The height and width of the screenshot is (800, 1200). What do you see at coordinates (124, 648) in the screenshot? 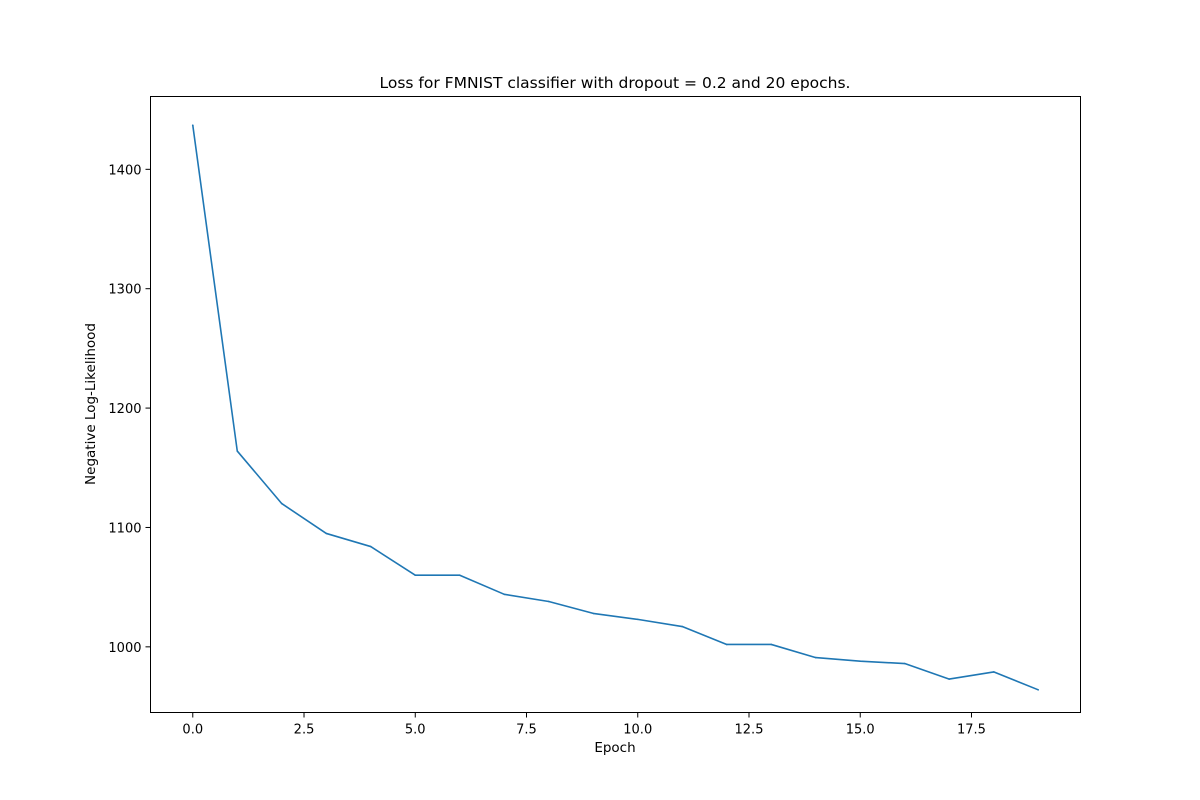
I see `y-tick-label: 1000` at bounding box center [124, 648].